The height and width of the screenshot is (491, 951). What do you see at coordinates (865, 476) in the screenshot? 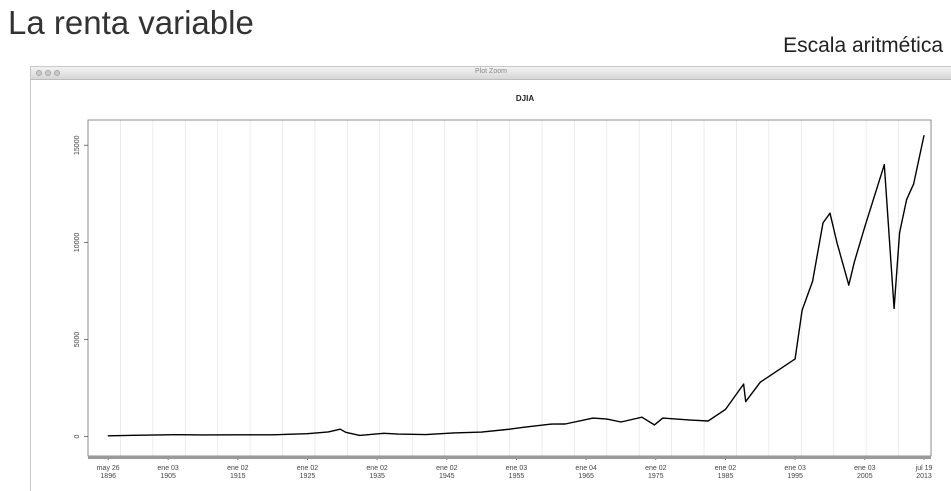
I see `x-tick-label-year: 2005` at bounding box center [865, 476].